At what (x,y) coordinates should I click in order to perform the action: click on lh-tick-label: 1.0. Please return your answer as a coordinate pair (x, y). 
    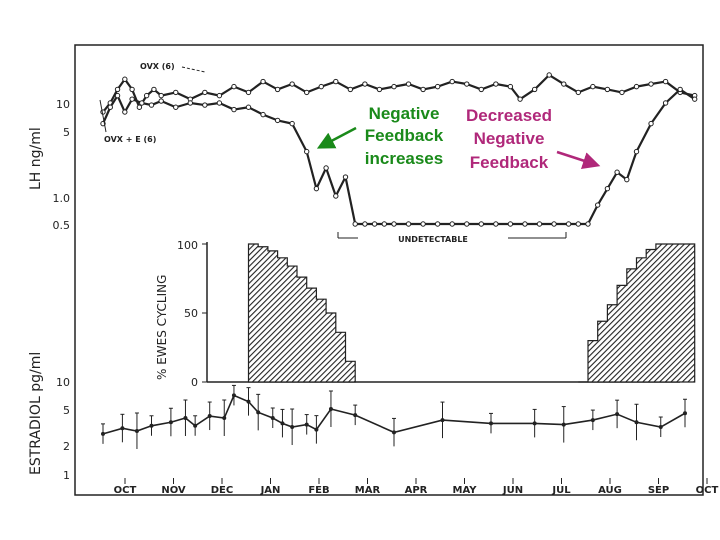
    Looking at the image, I should click on (62, 198).